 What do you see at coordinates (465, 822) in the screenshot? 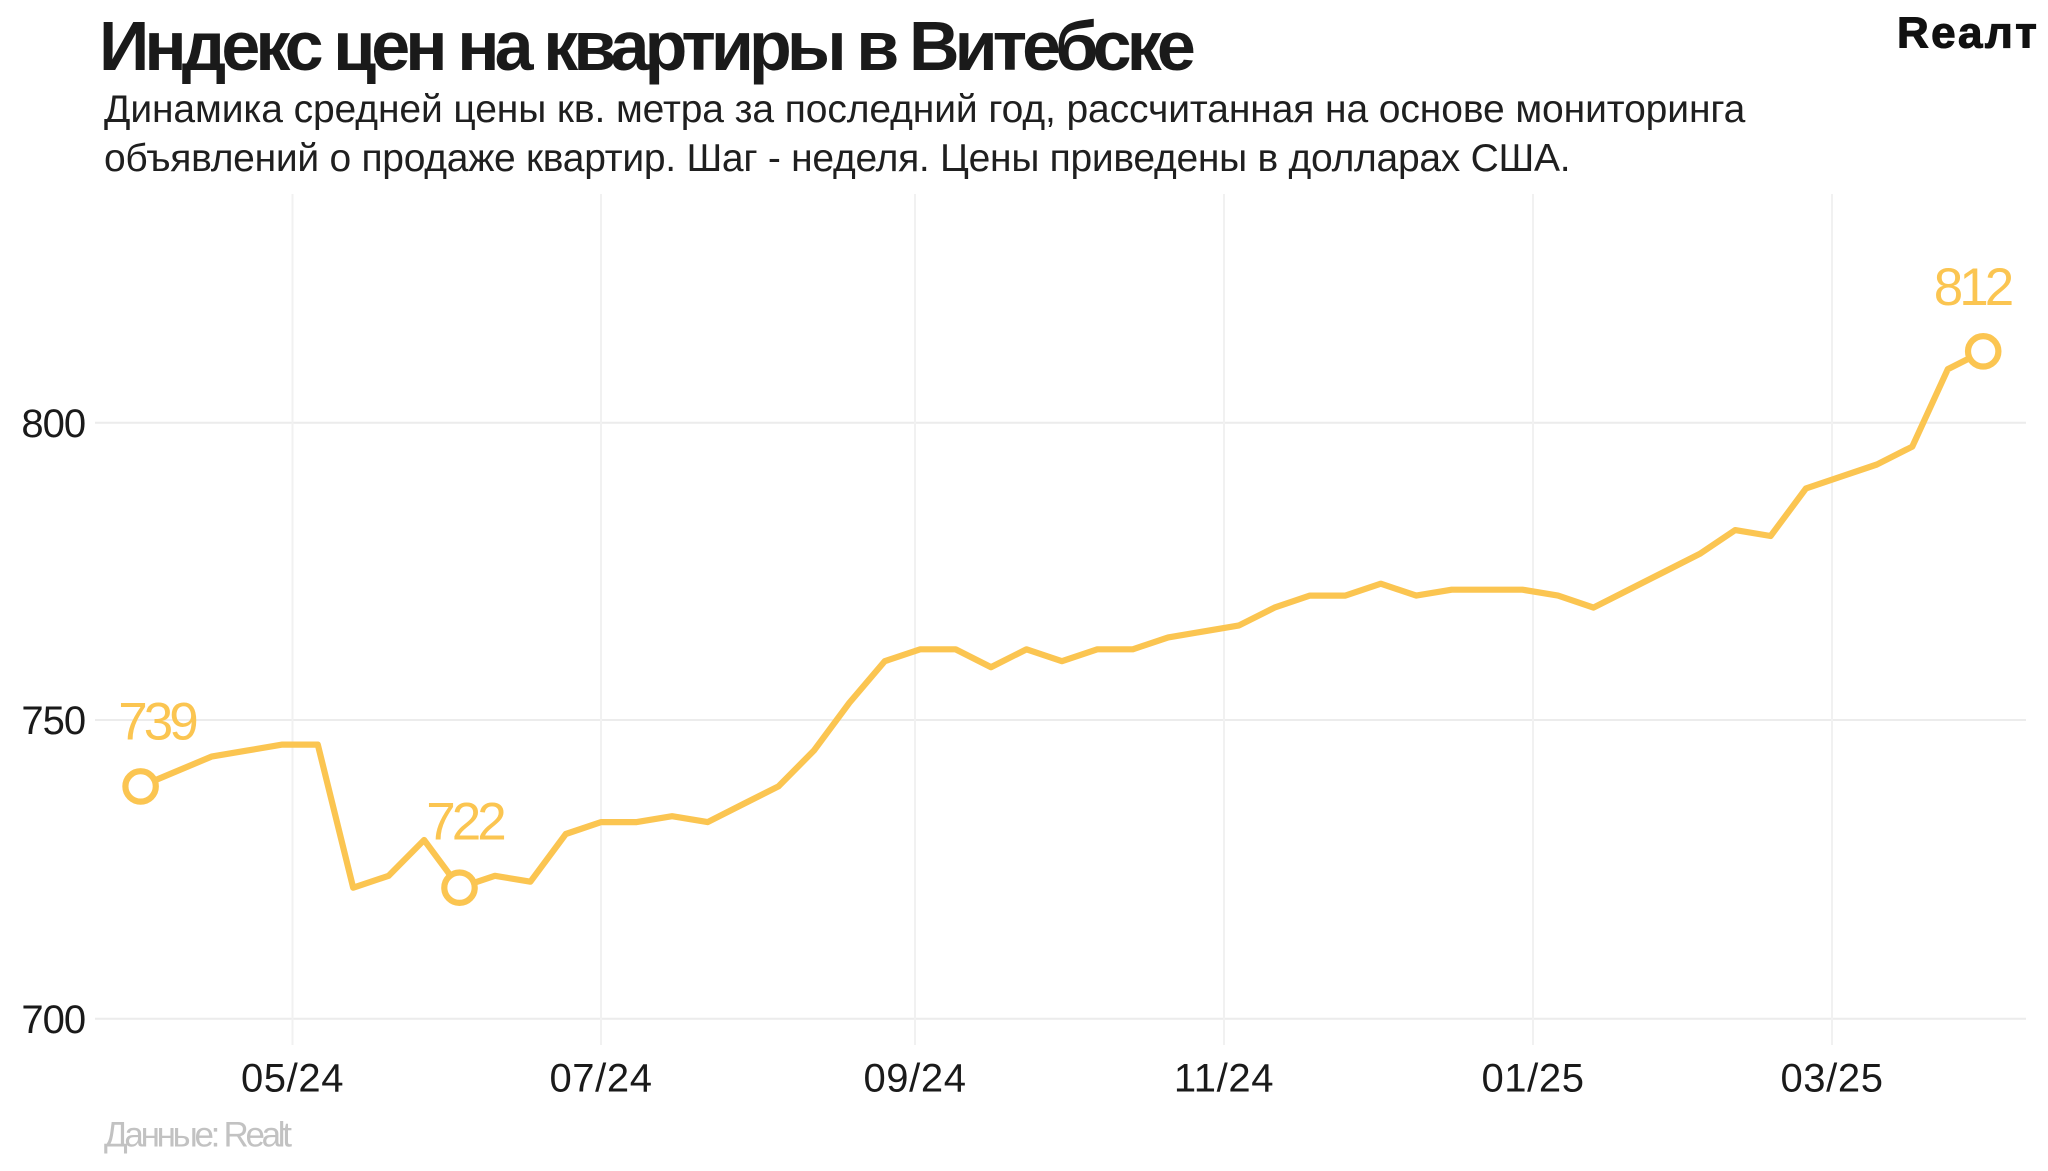
I see `svg-text: 722` at bounding box center [465, 822].